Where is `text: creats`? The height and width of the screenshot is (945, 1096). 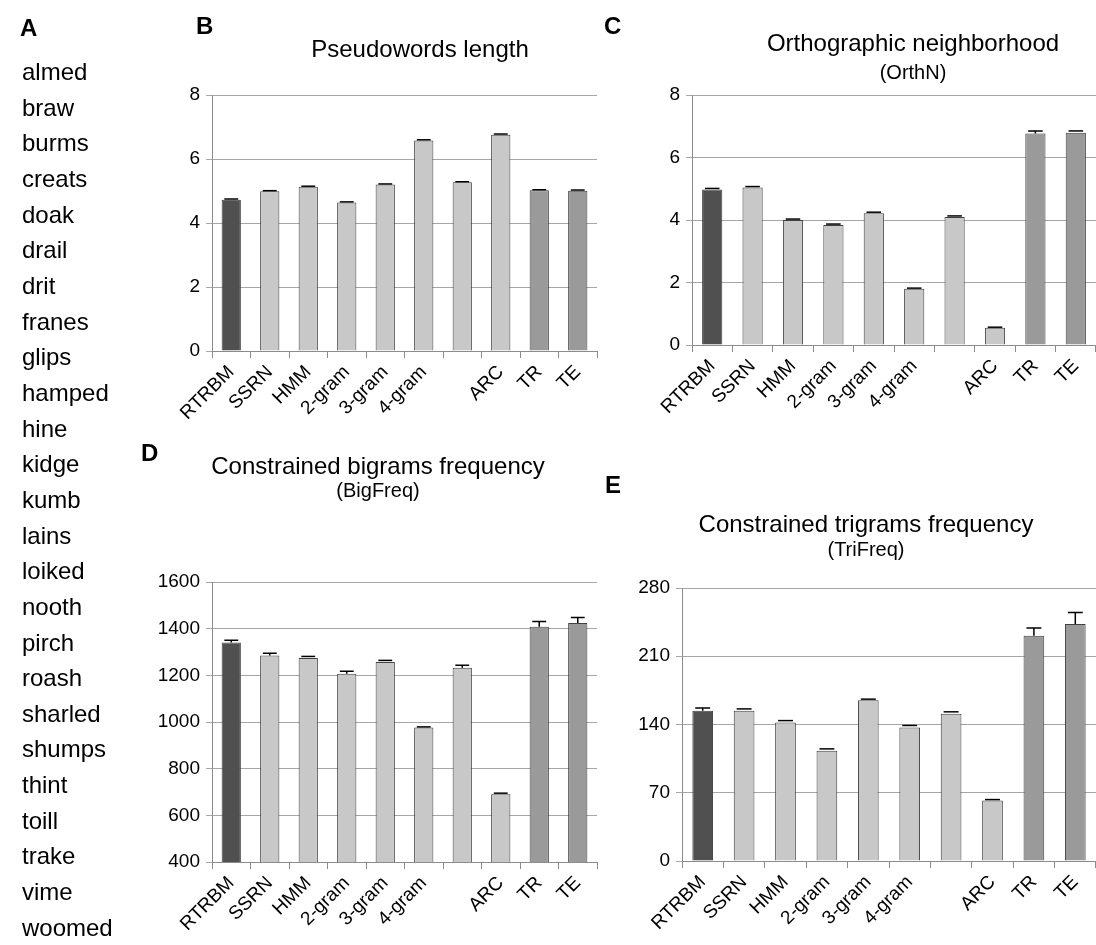
text: creats is located at coordinates (55, 178).